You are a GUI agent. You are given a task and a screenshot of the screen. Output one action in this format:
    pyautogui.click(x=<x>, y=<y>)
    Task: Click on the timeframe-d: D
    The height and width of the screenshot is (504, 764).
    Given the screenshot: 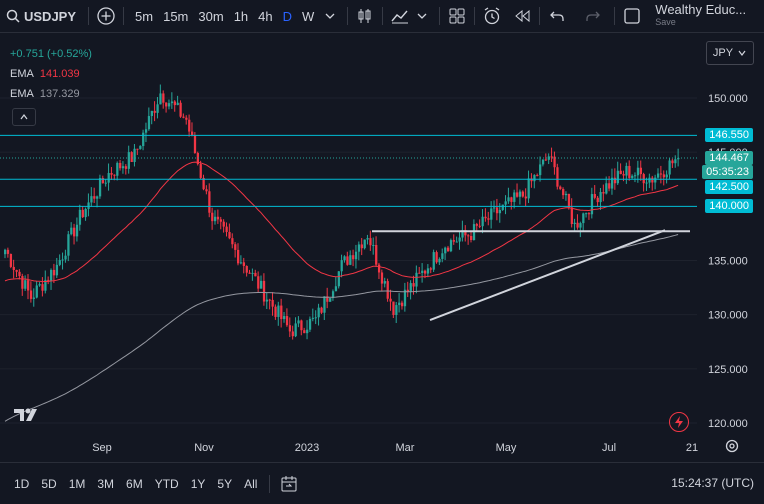 What is the action you would take?
    pyautogui.click(x=287, y=16)
    